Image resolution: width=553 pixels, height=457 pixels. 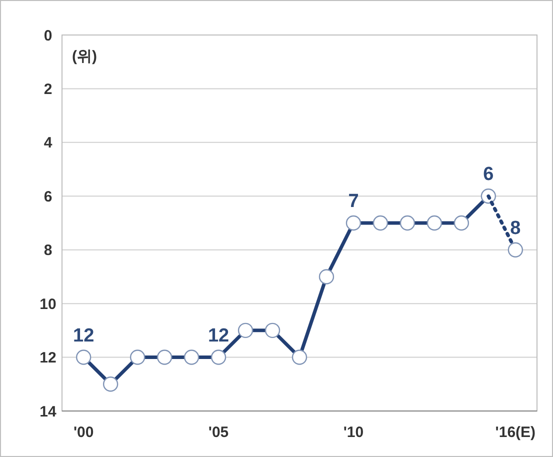 I want to click on data-label: 7, so click(x=353, y=201).